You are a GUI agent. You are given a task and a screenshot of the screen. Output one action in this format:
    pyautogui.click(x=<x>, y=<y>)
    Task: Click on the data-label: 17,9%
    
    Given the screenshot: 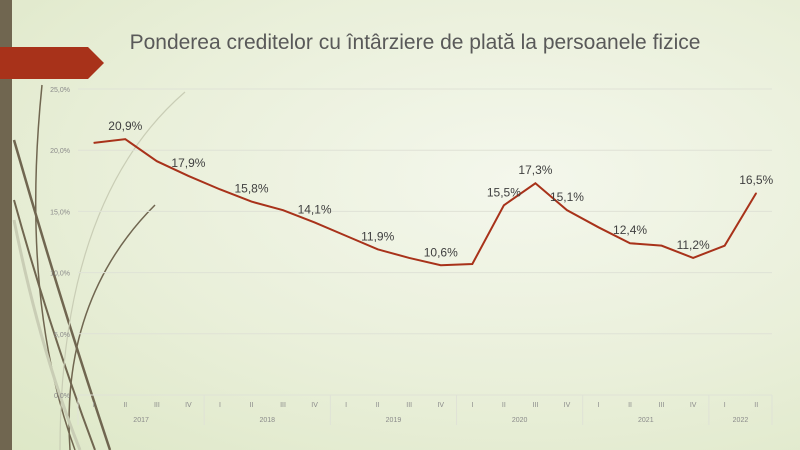 What is the action you would take?
    pyautogui.click(x=188, y=163)
    